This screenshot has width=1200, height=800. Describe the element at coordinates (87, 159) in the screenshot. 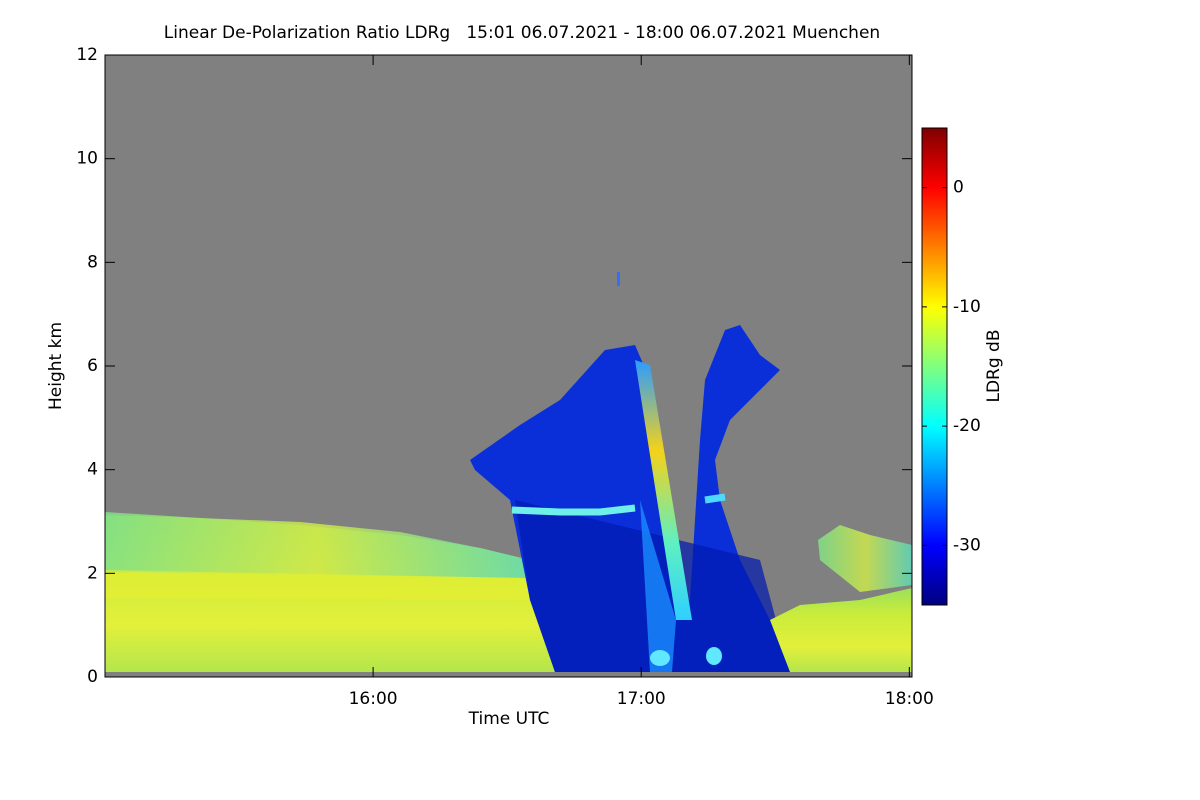

I see `y-tick-label: 10` at that location.